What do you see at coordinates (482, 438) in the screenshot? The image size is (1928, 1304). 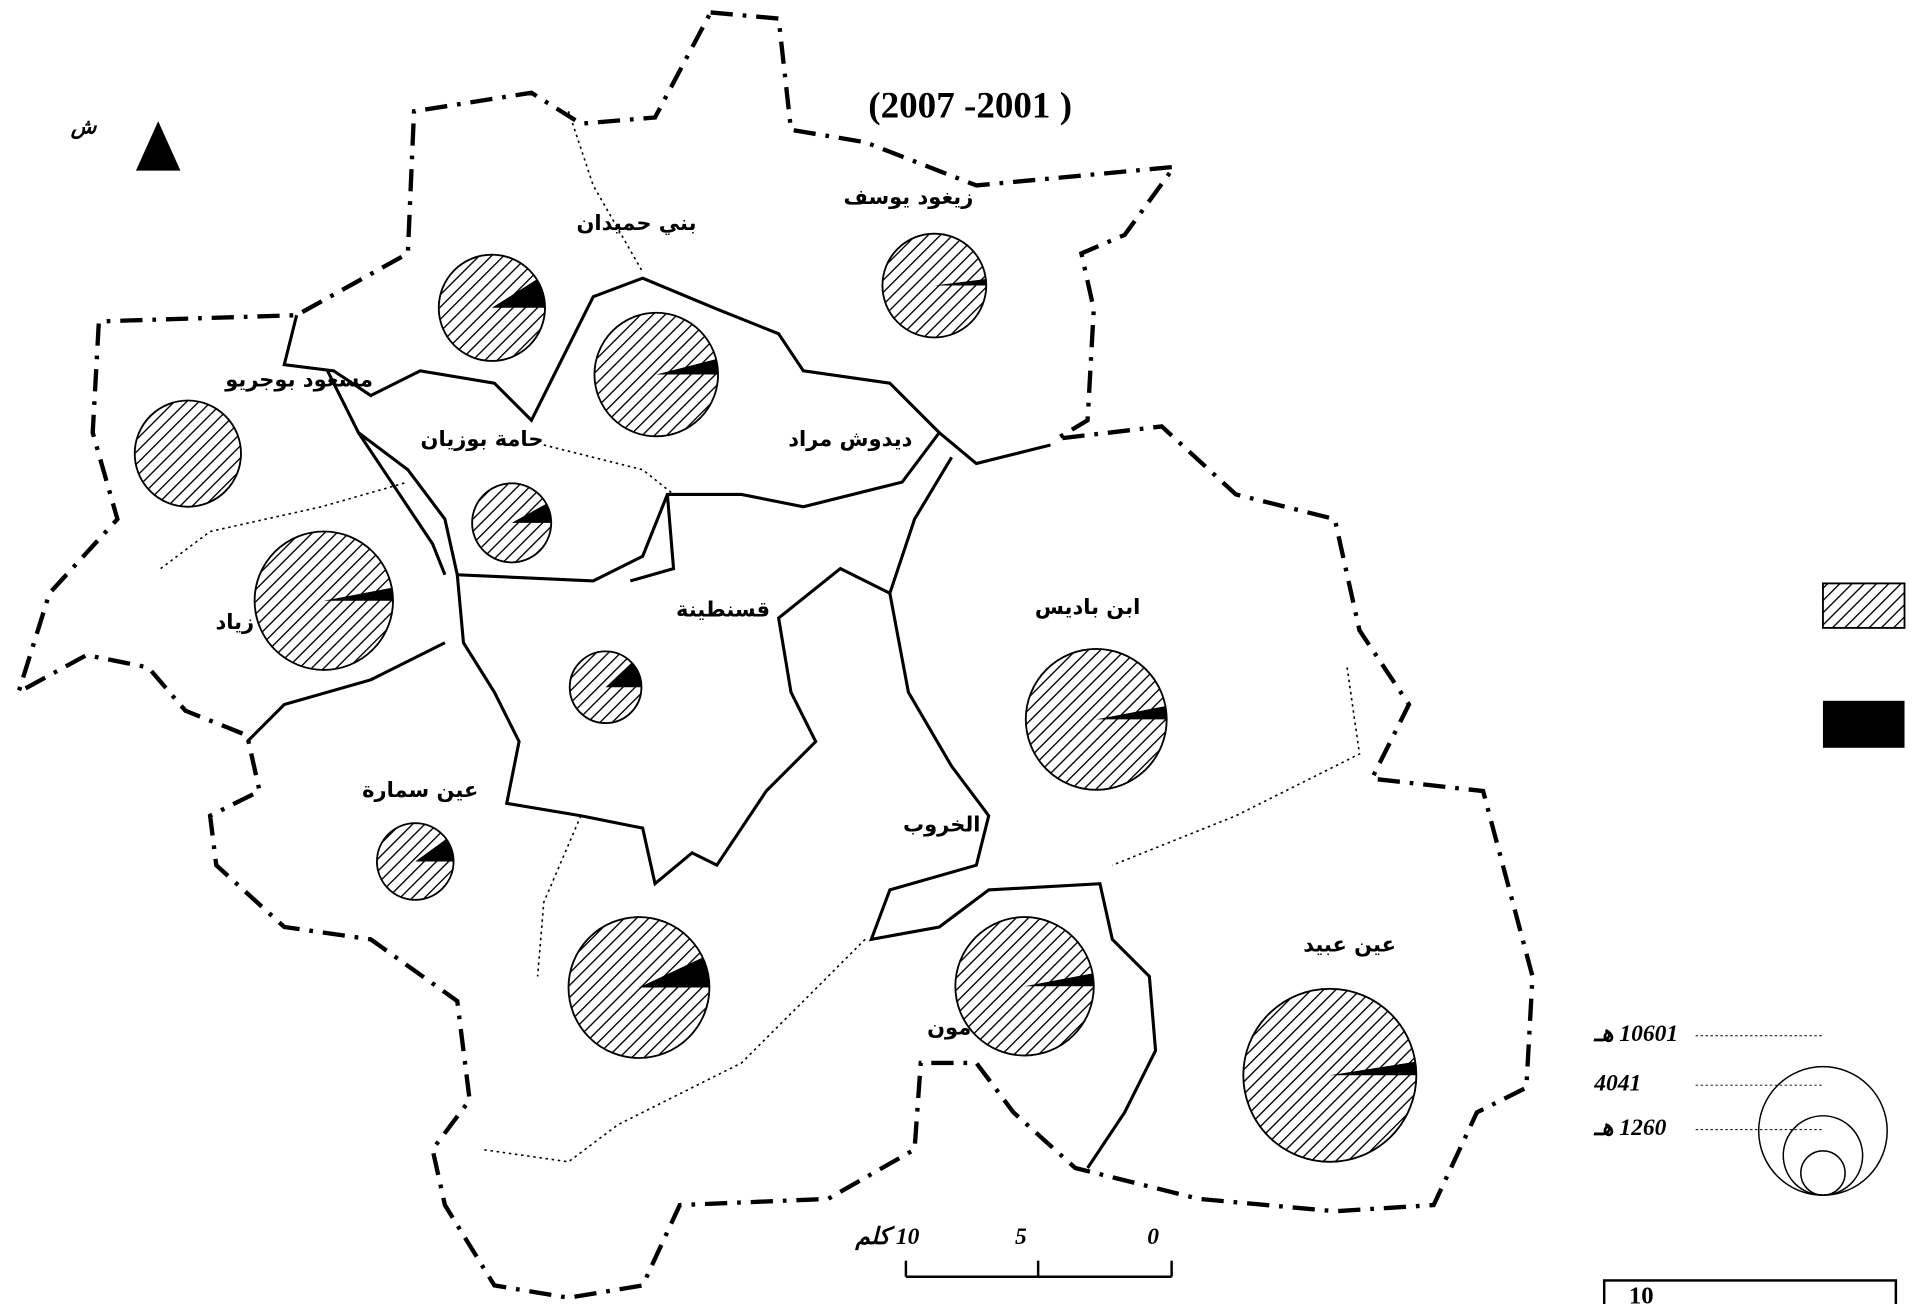 I see `place-label: حامة بوزيان` at bounding box center [482, 438].